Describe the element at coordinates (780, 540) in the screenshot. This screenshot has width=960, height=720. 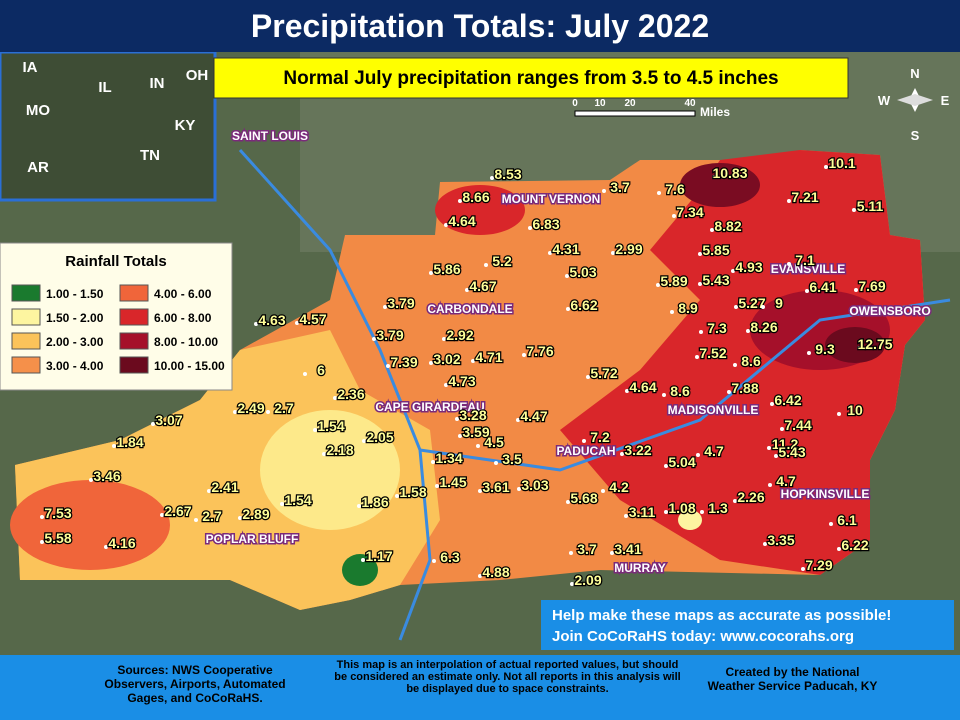
I see `station-value: 3.35` at that location.